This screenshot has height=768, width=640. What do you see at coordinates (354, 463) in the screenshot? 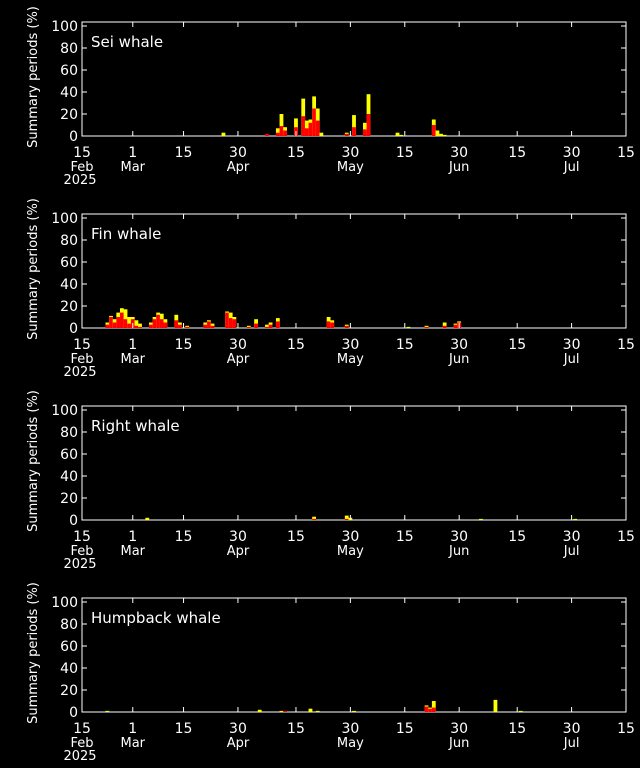
I see `plot-frame` at bounding box center [354, 463].